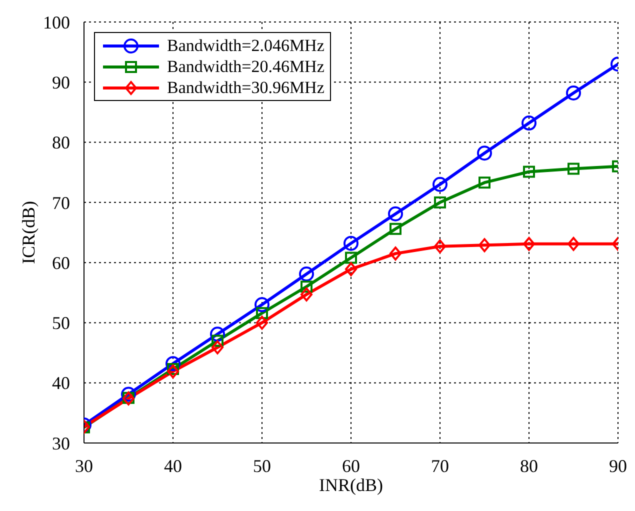 The image size is (635, 511). I want to click on x-tick-label: 60, so click(351, 466).